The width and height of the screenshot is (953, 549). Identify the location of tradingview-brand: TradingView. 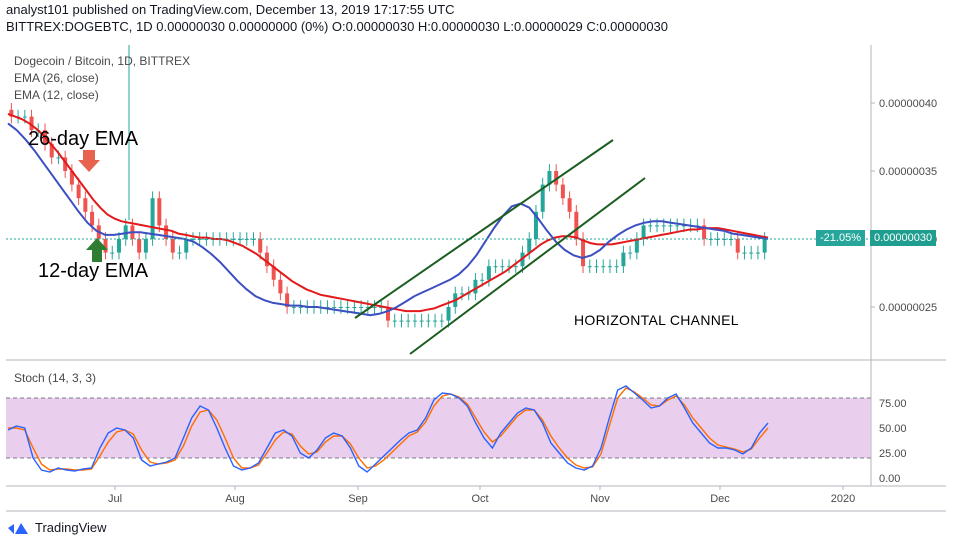
(57, 527).